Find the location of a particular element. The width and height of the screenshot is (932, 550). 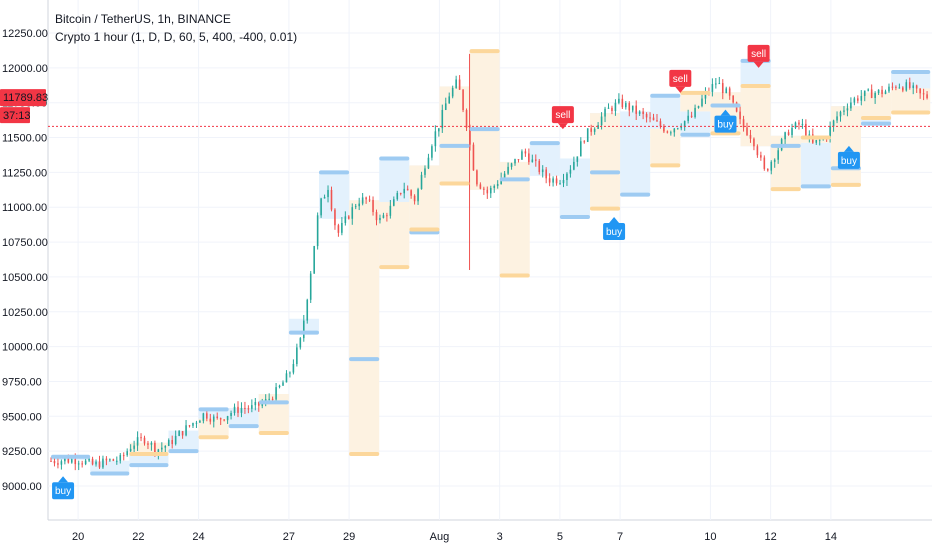

x-tick-label: 20 is located at coordinates (78, 537).